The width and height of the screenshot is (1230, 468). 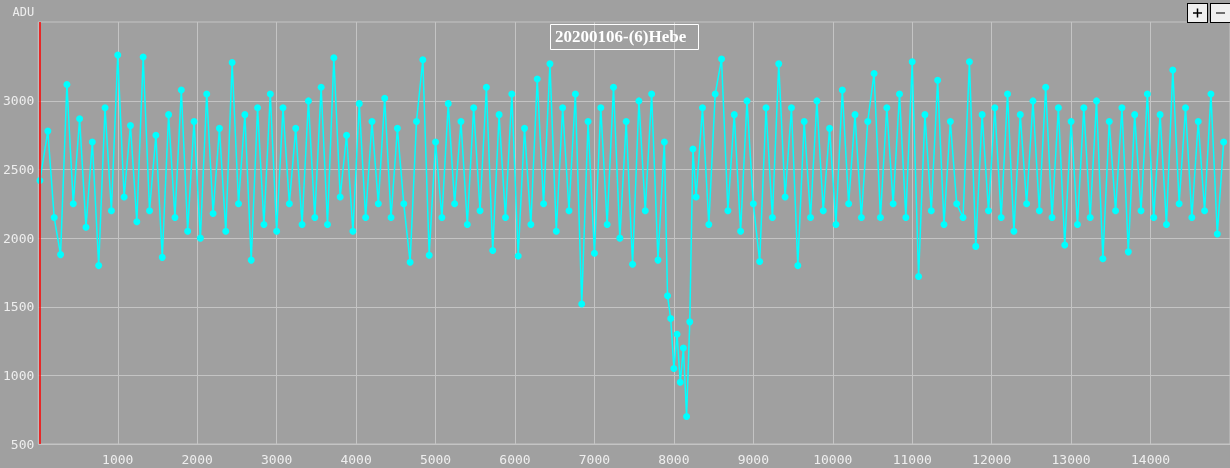 What do you see at coordinates (118, 459) in the screenshot?
I see `x-tick-label: 1000` at bounding box center [118, 459].